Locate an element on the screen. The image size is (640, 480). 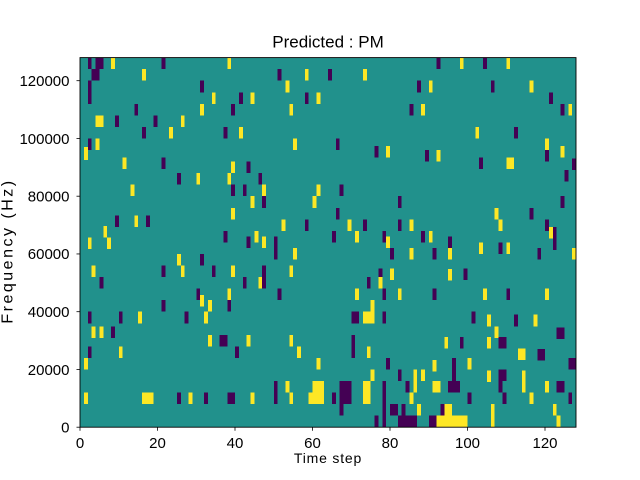
svg-text: 60000 is located at coordinates (49, 254).